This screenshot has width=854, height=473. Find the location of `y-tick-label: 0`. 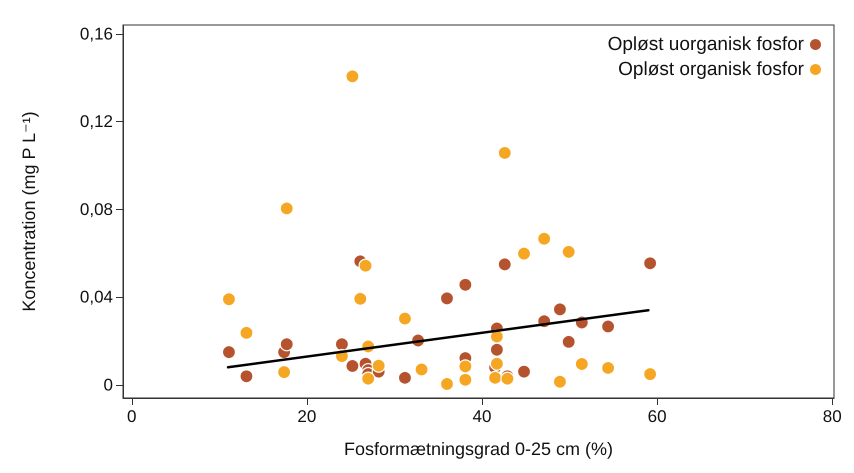

y-tick-label: 0 is located at coordinates (108, 384).